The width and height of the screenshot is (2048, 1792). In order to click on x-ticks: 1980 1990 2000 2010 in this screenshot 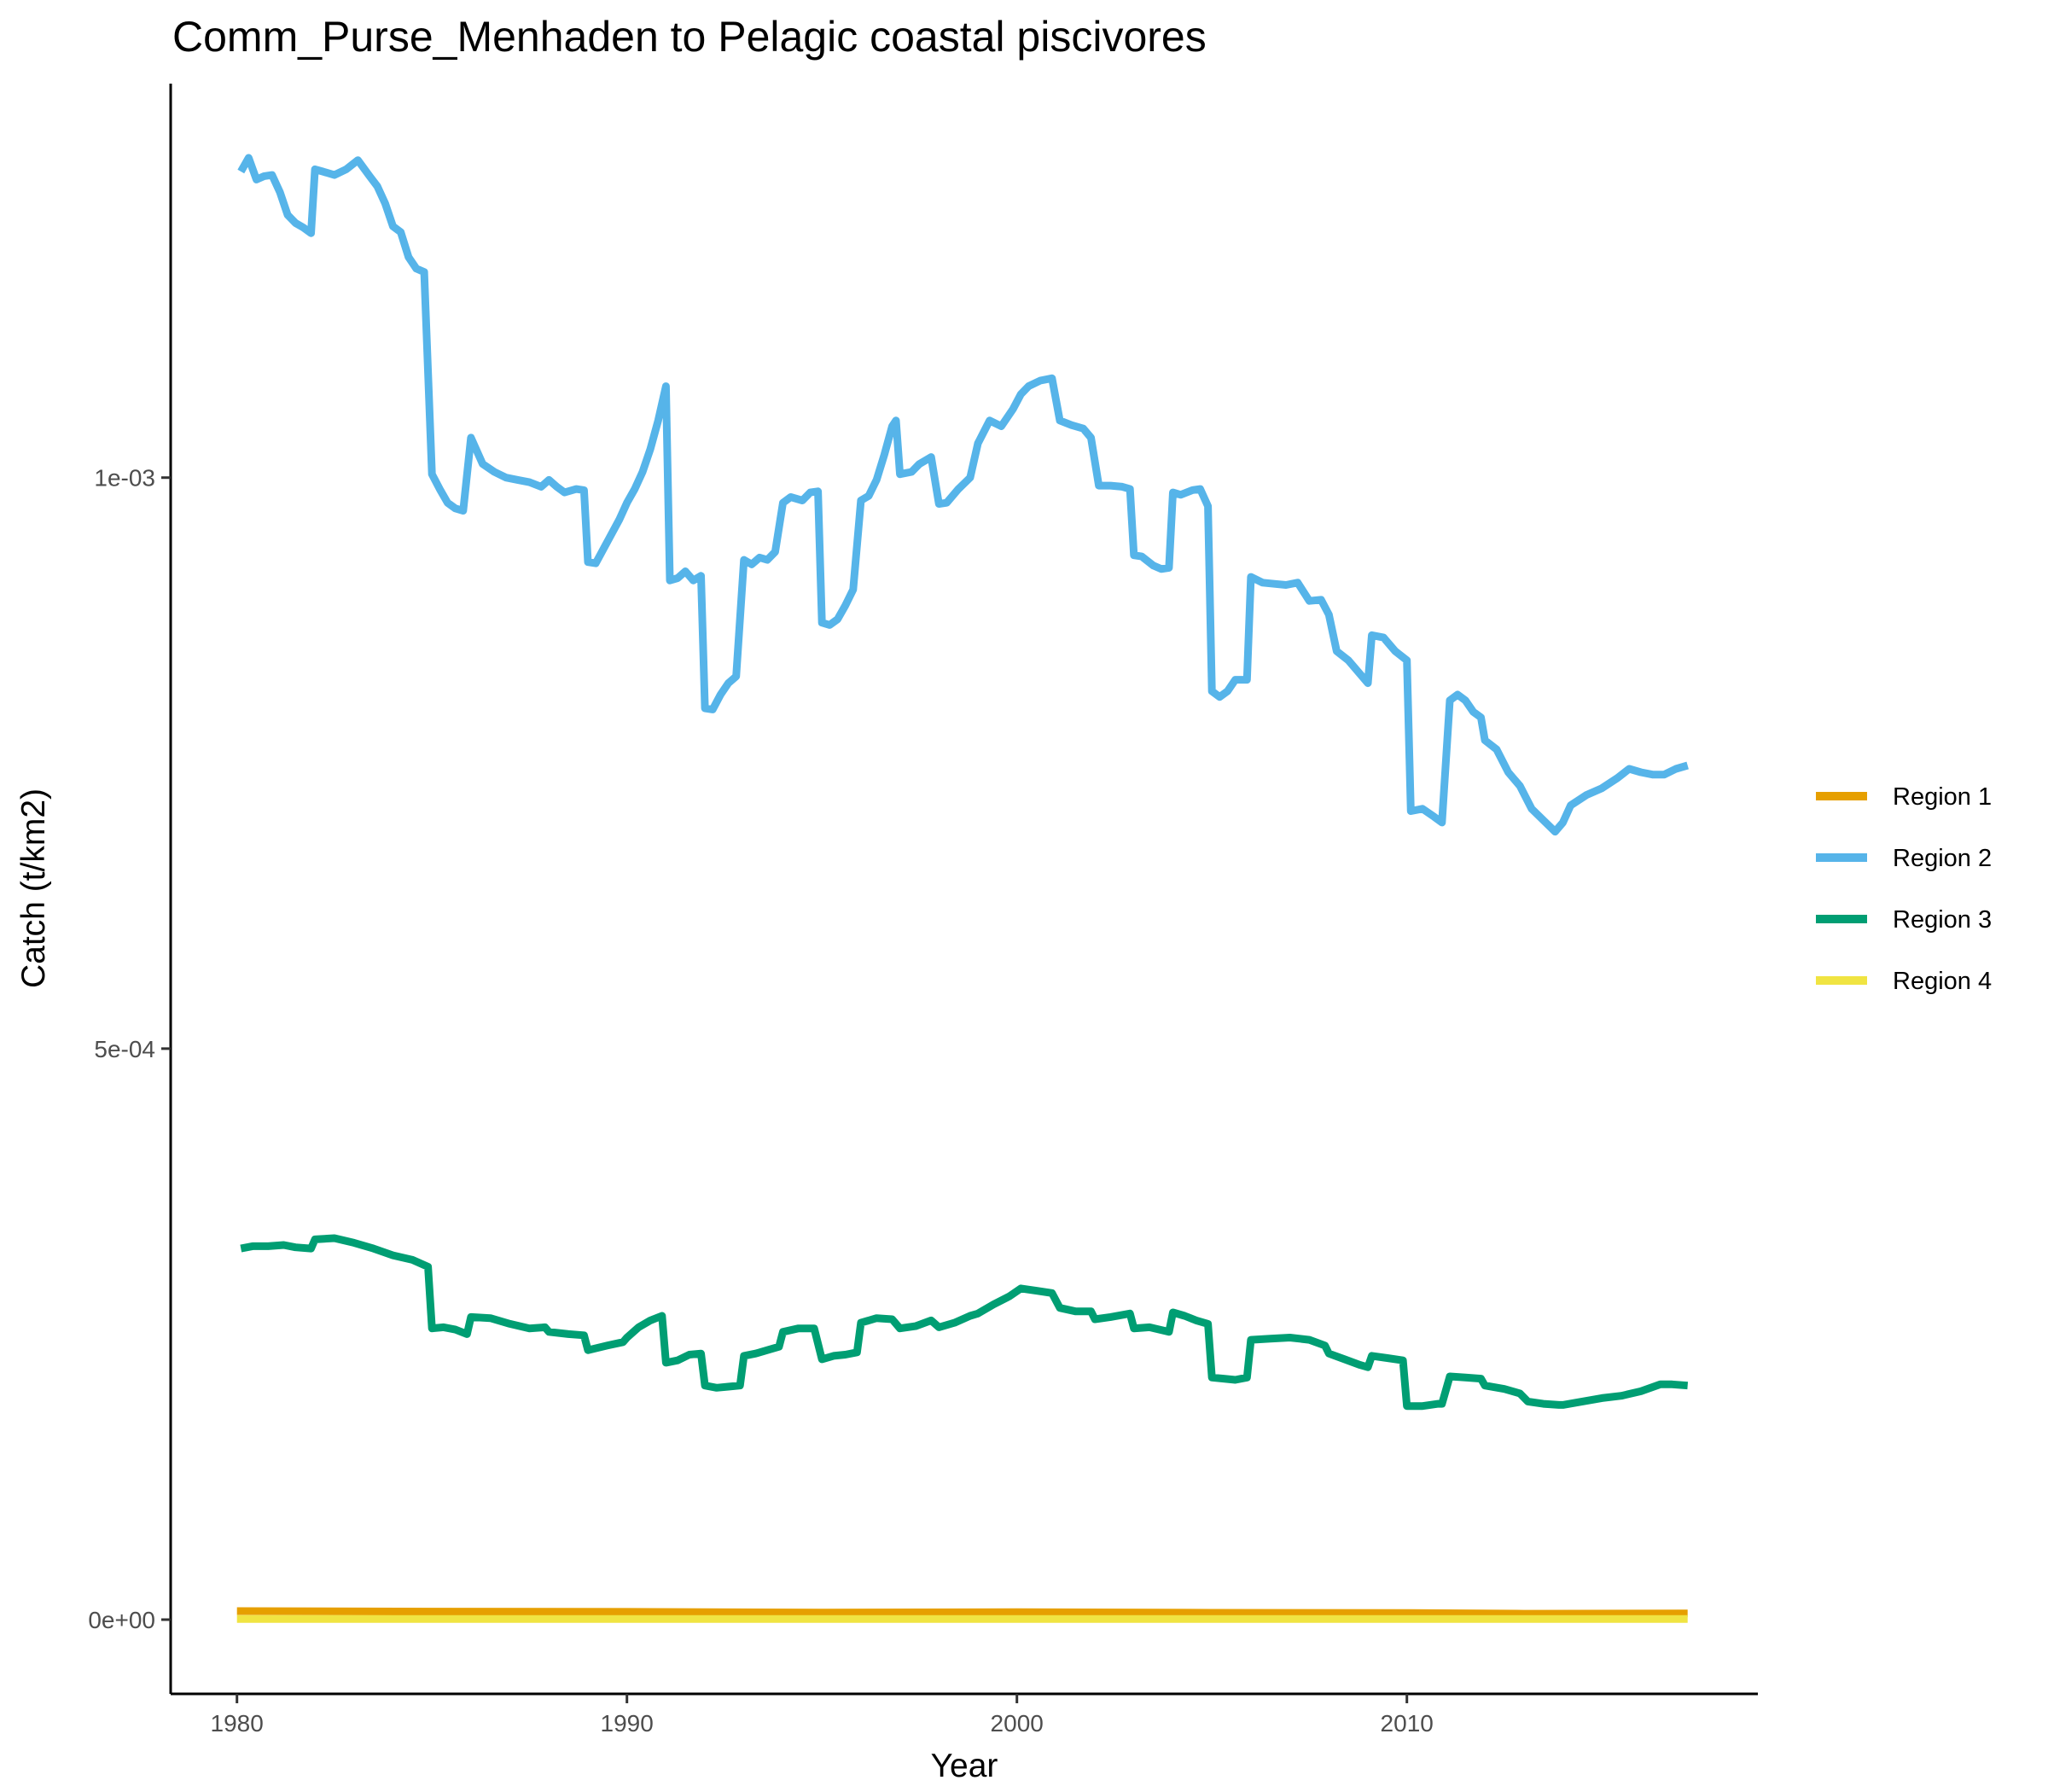, I will do `click(822, 1715)`.